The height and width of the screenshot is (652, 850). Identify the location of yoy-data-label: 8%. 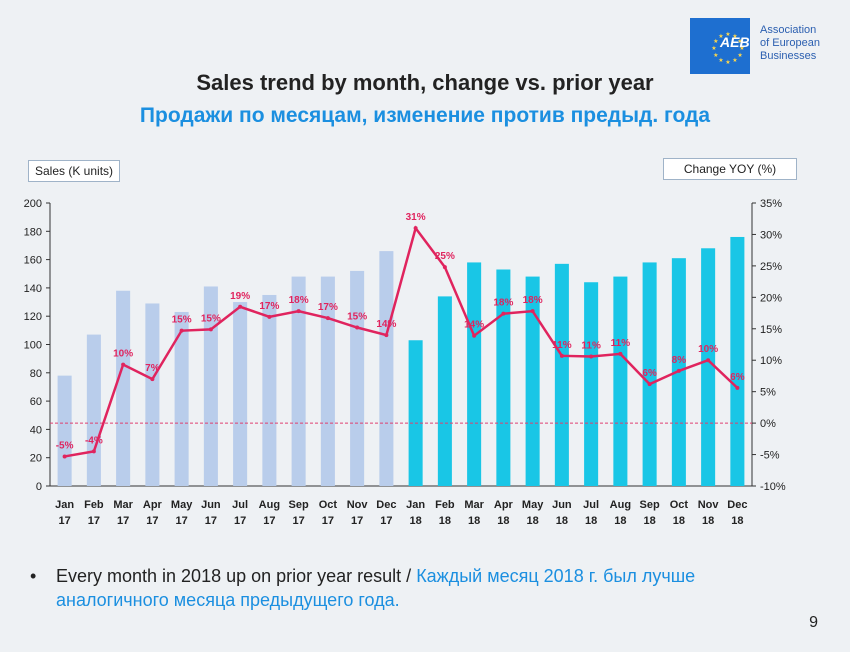
(679, 360).